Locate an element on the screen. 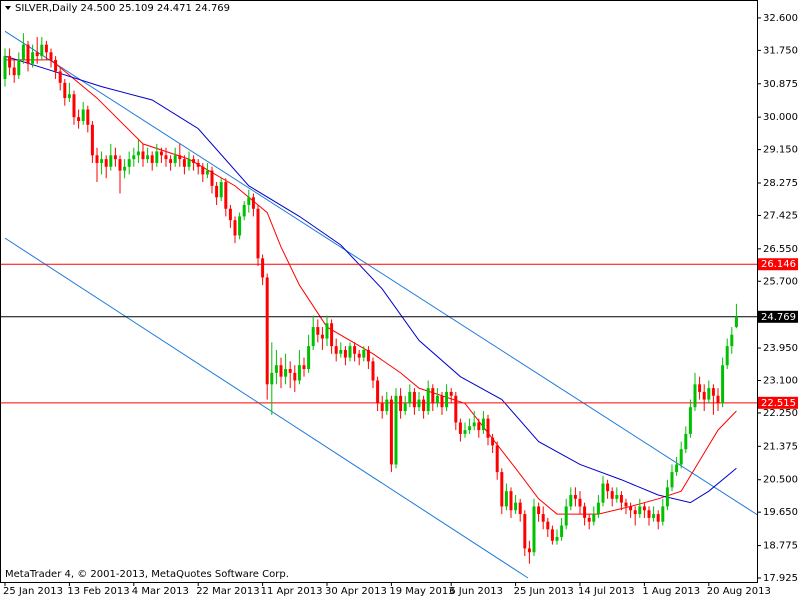 This screenshot has height=600, width=800. y-tick-label: 32.600 is located at coordinates (780, 18).